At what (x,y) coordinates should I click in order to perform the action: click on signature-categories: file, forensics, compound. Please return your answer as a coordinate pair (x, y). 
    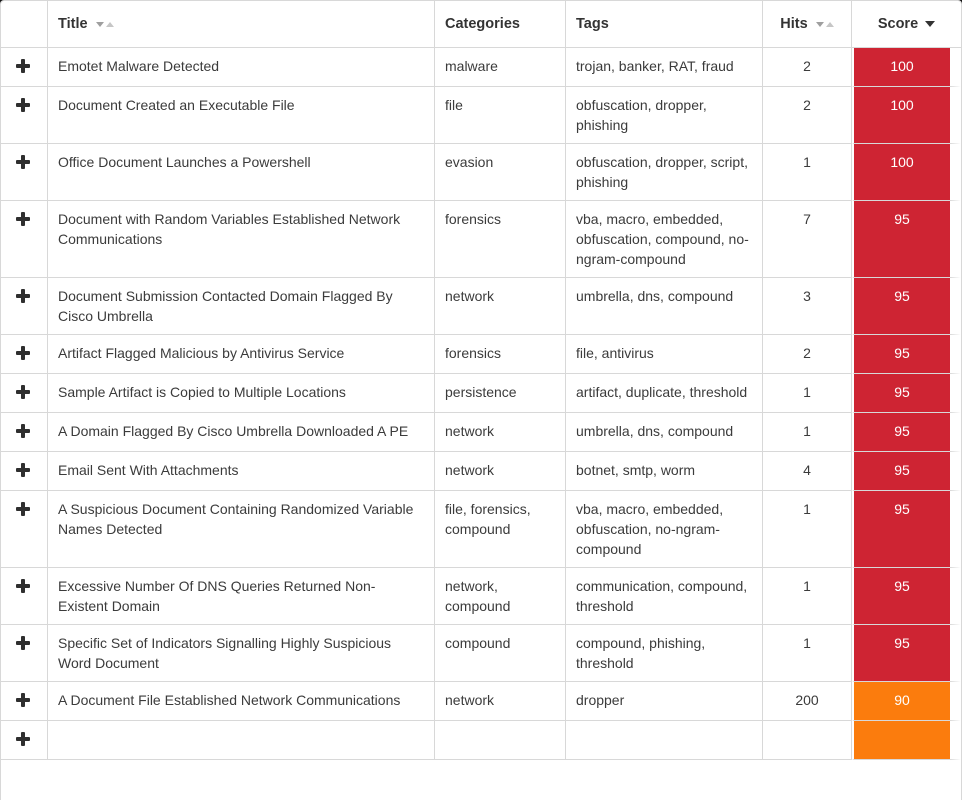
    Looking at the image, I should click on (500, 529).